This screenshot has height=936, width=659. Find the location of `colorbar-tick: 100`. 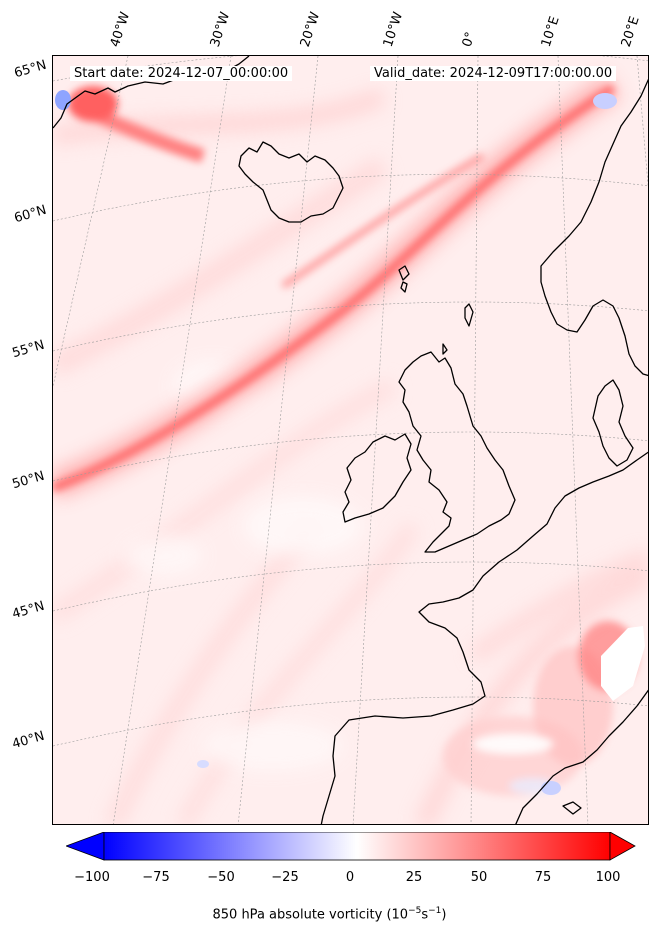

colorbar-tick: 100 is located at coordinates (608, 877).